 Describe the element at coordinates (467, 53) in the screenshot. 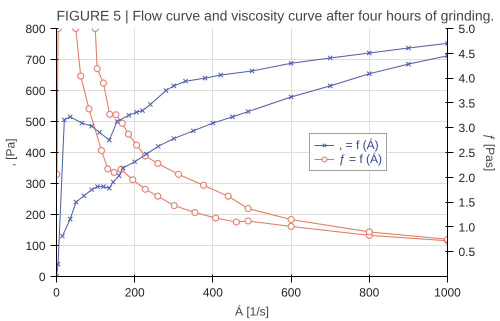

I see `y2-tick-label: 4.5` at that location.